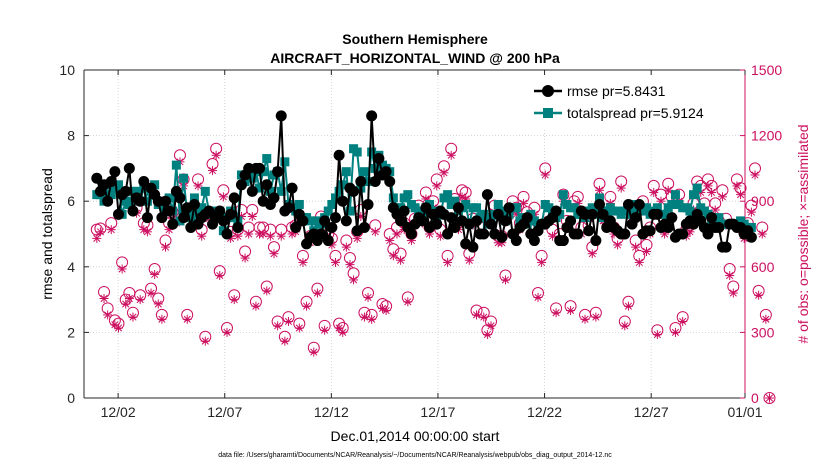  Describe the element at coordinates (71, 332) in the screenshot. I see `y-tick-label-left: 2` at that location.